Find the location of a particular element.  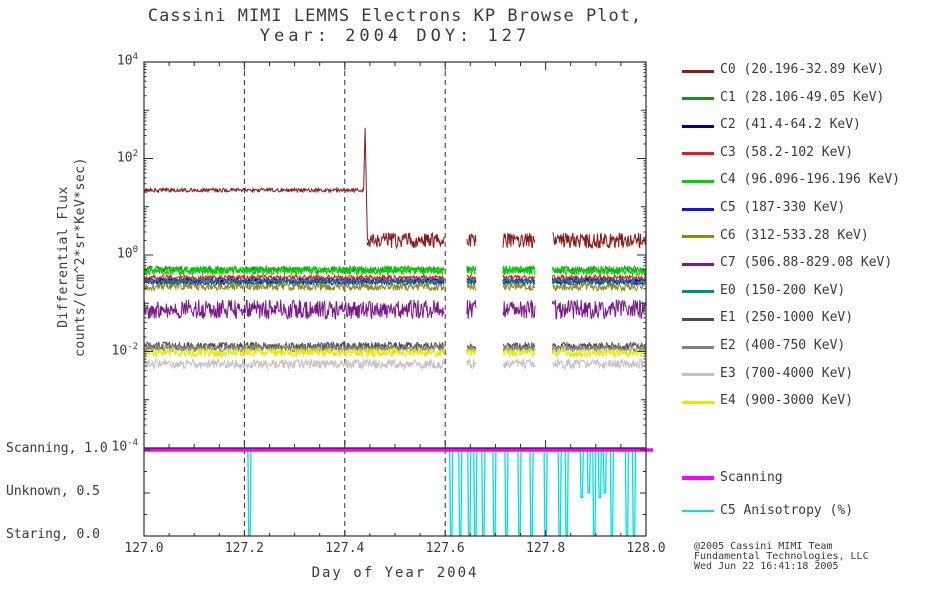

x-tick-label: 127.0 is located at coordinates (144, 548).